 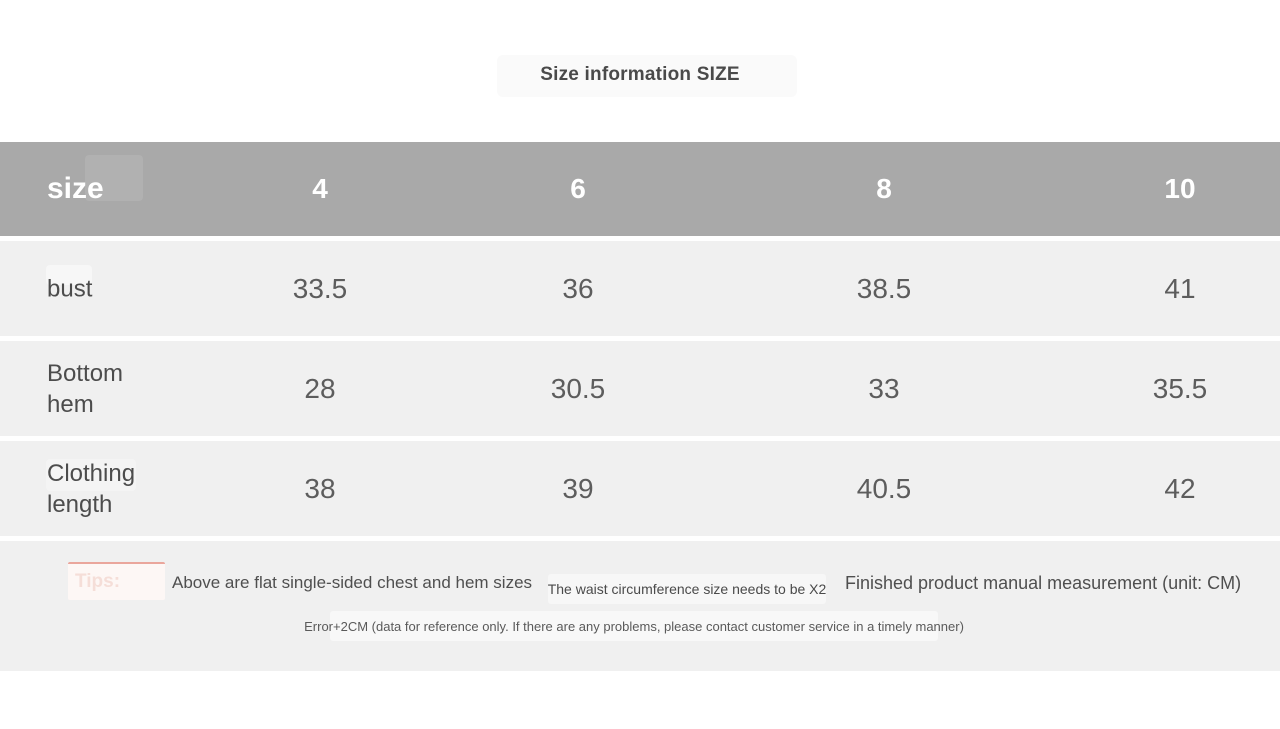 What do you see at coordinates (884, 388) in the screenshot?
I see `cell-value: 33` at bounding box center [884, 388].